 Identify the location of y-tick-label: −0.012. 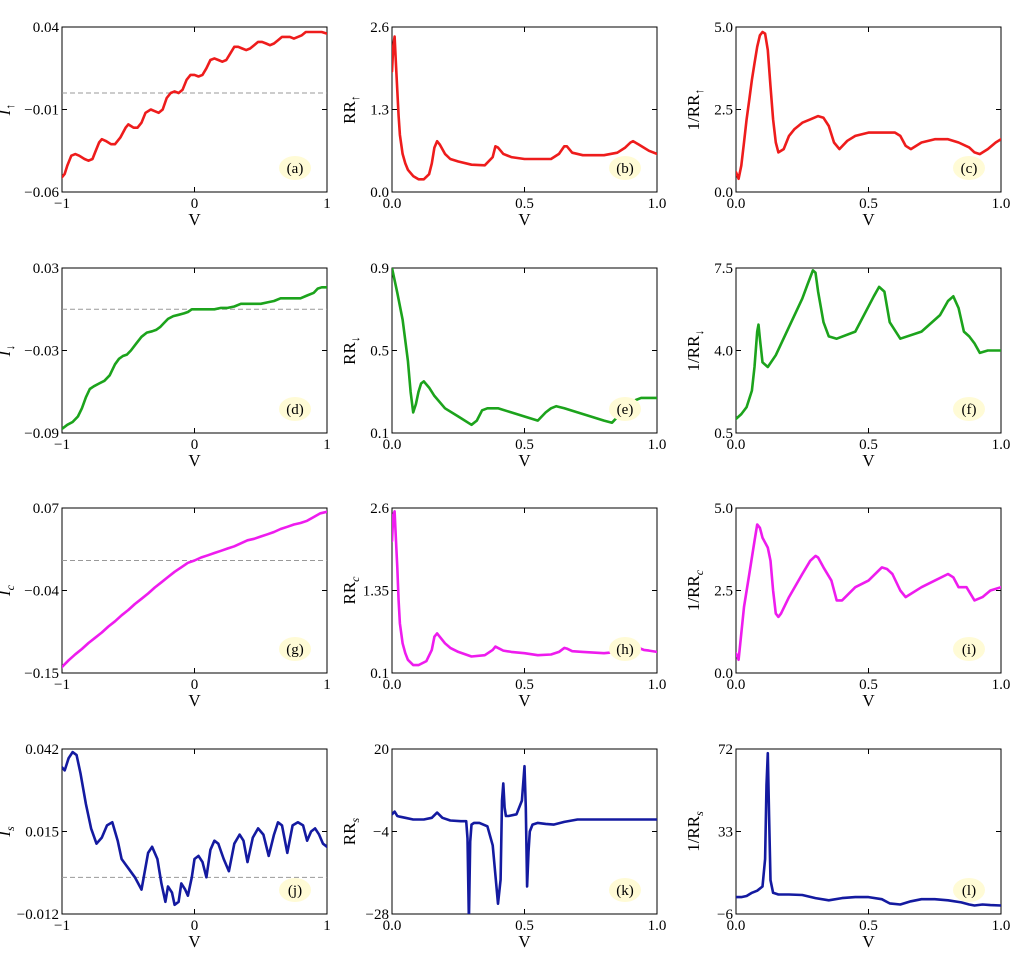
(38, 915).